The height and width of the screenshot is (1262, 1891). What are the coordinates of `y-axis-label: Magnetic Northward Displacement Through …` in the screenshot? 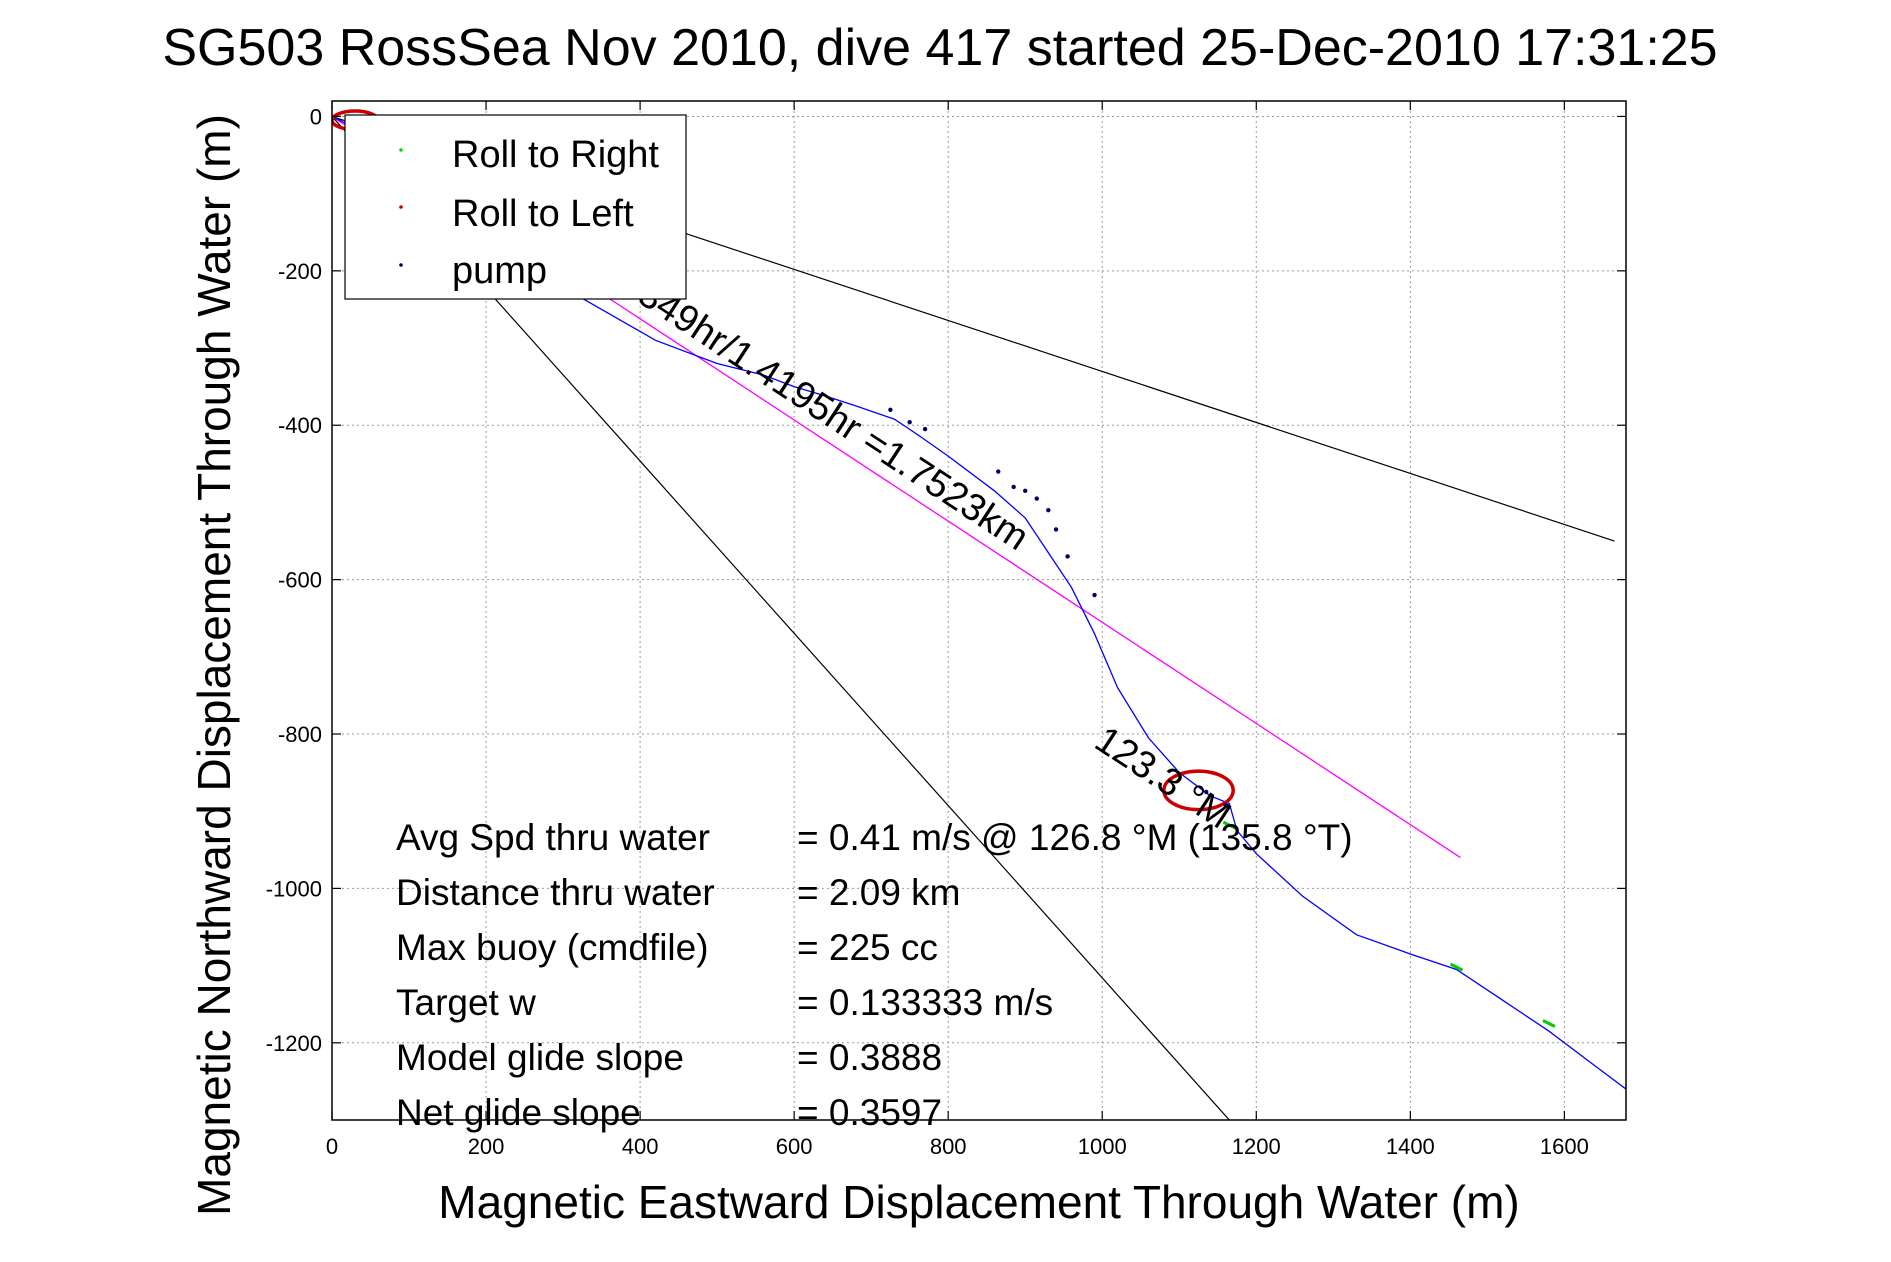 It's located at (214, 665).